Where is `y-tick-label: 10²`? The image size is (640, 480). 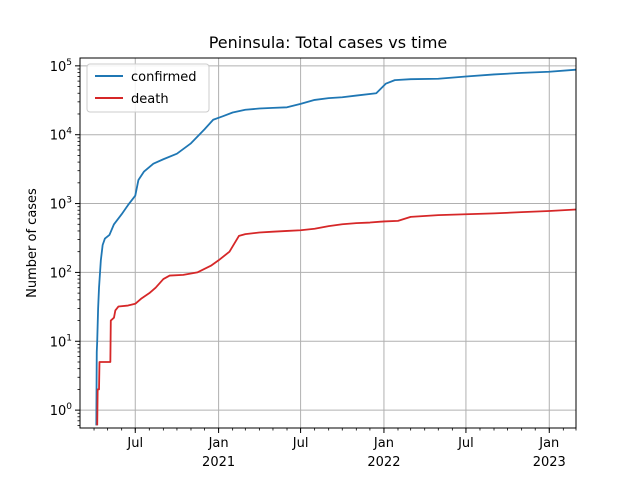 y-tick-label: 10² is located at coordinates (61, 272).